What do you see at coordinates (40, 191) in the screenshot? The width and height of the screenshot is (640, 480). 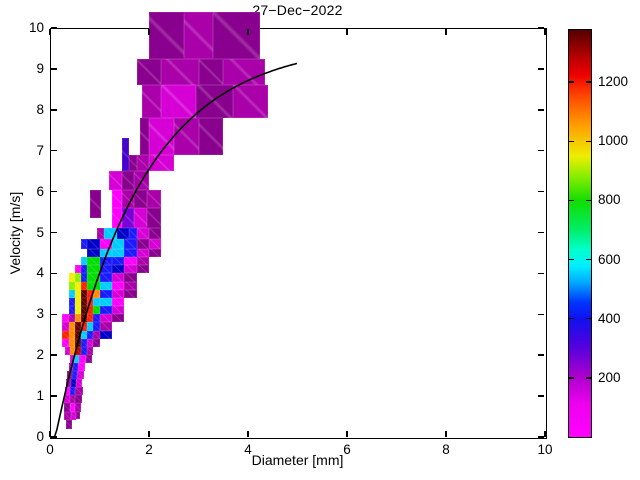 I see `y-tick-label: 6` at bounding box center [40, 191].